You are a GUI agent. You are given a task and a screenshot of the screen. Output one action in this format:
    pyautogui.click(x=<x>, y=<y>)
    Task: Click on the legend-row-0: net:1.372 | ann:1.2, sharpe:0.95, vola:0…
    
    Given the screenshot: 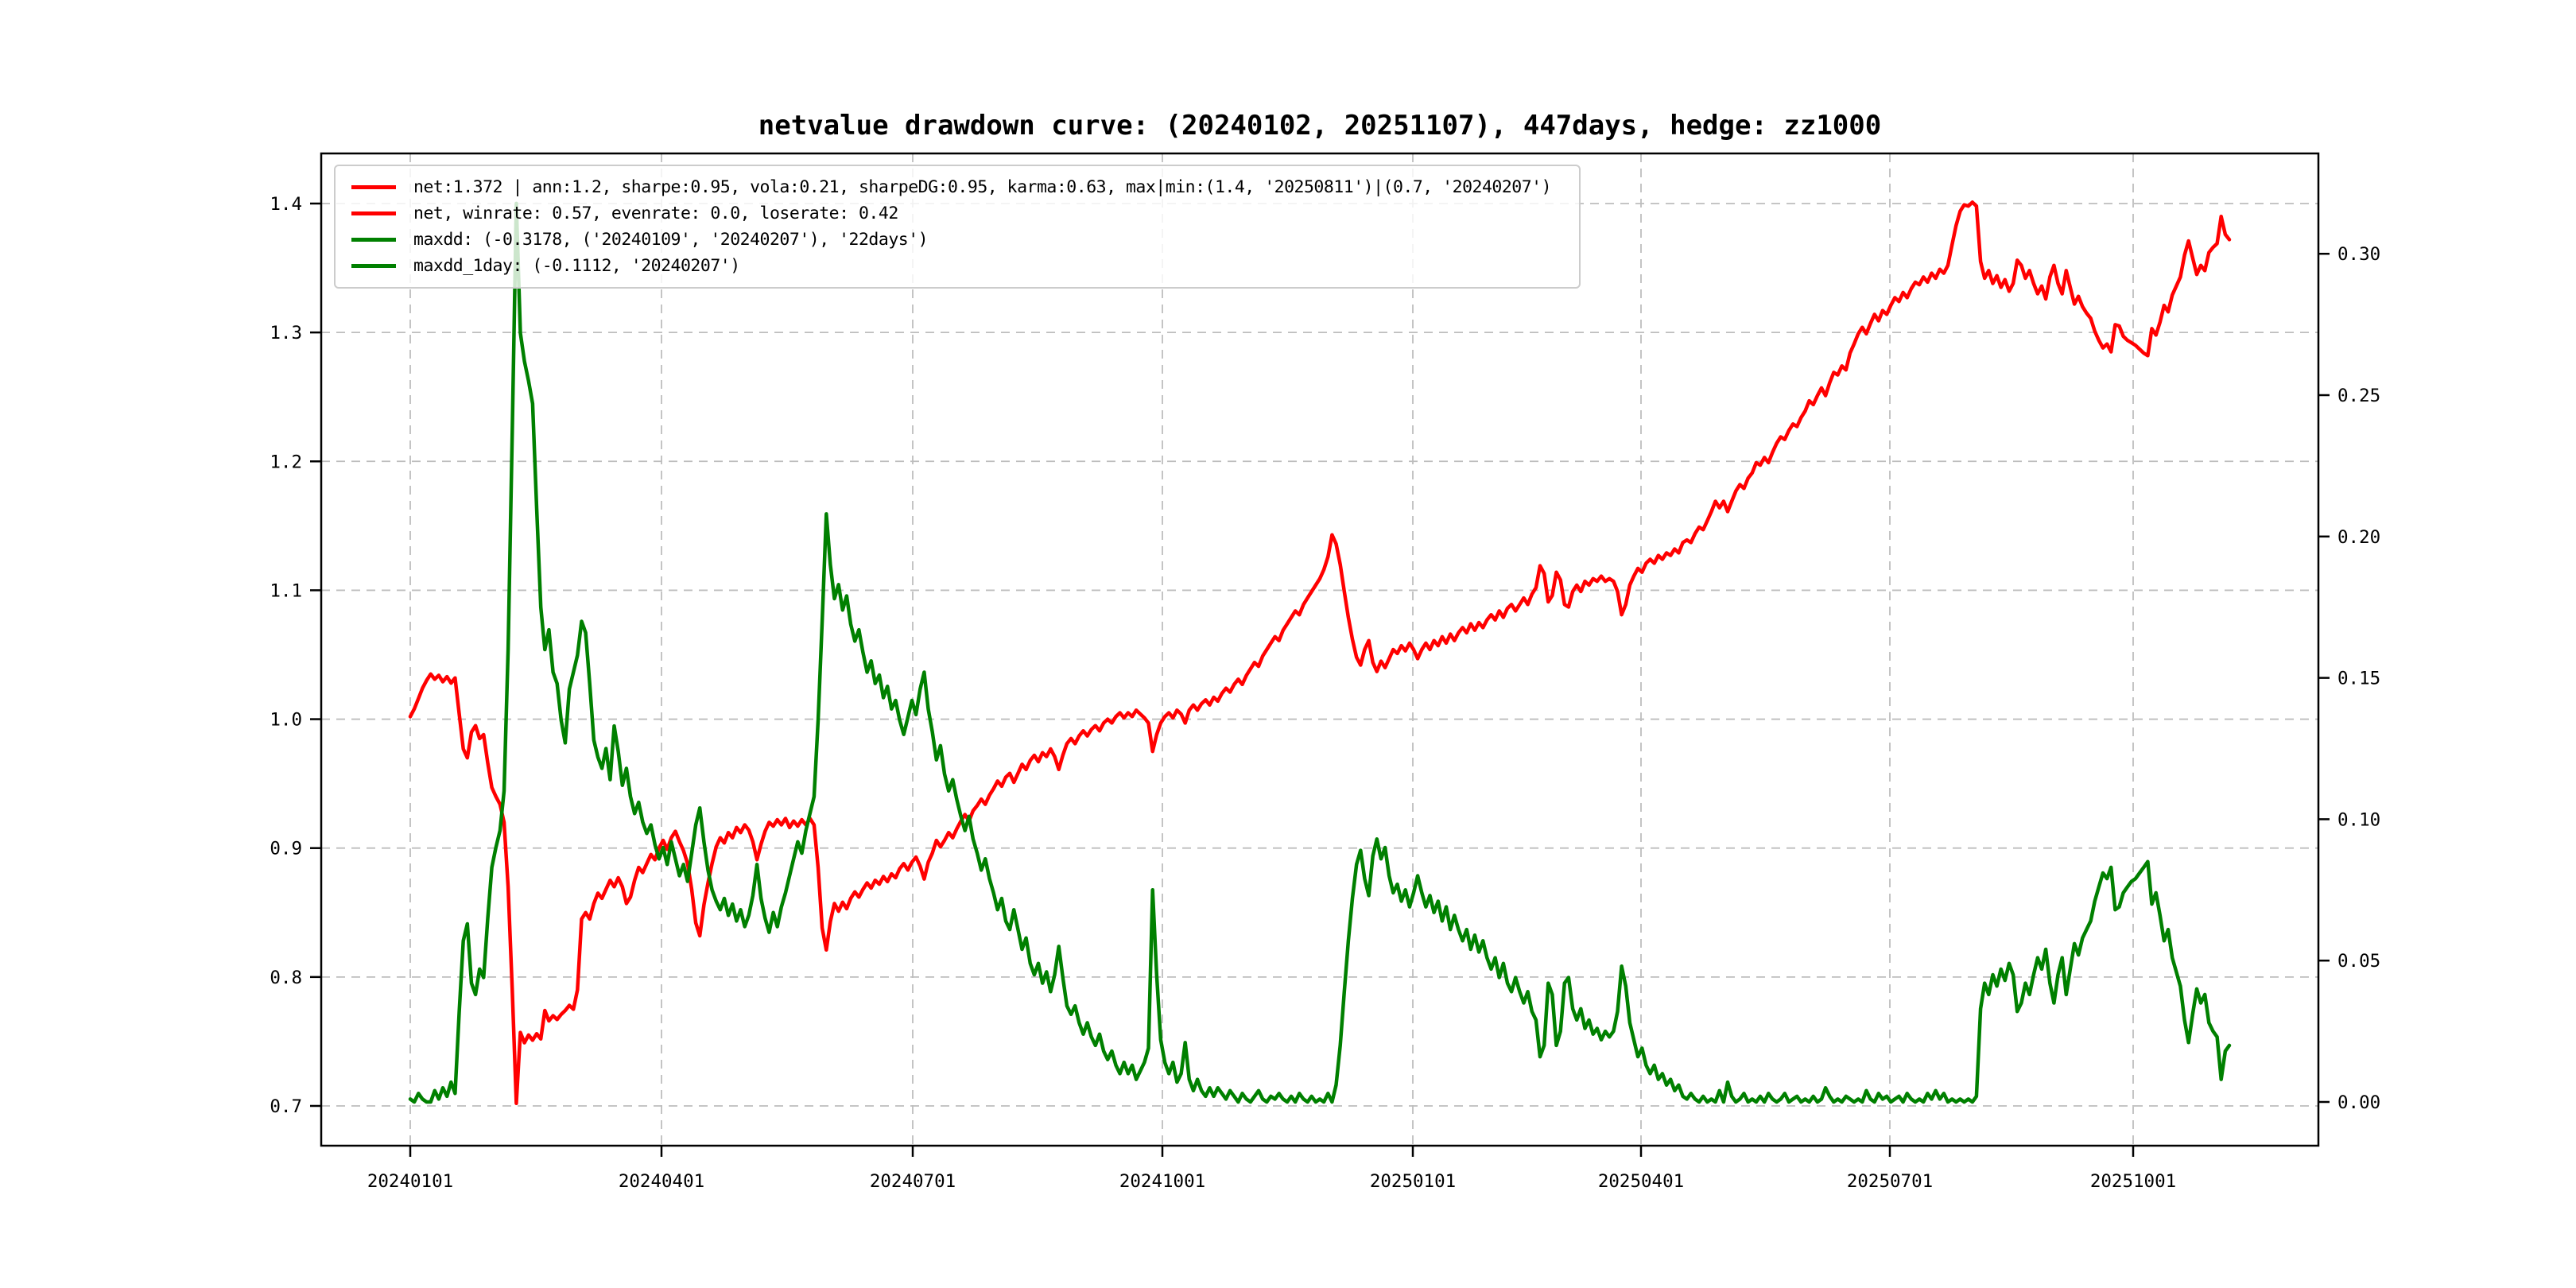 What is the action you would take?
    pyautogui.click(x=958, y=187)
    